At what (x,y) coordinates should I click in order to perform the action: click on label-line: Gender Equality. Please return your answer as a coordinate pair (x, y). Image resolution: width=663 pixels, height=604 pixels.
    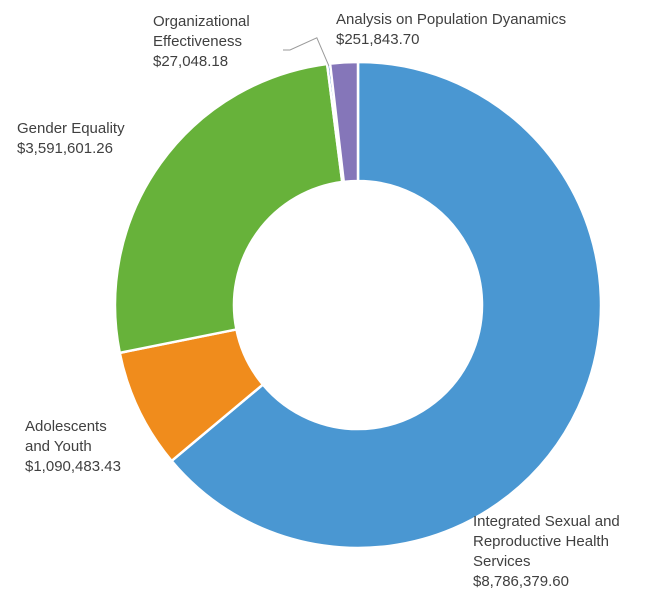
    Looking at the image, I should click on (71, 128).